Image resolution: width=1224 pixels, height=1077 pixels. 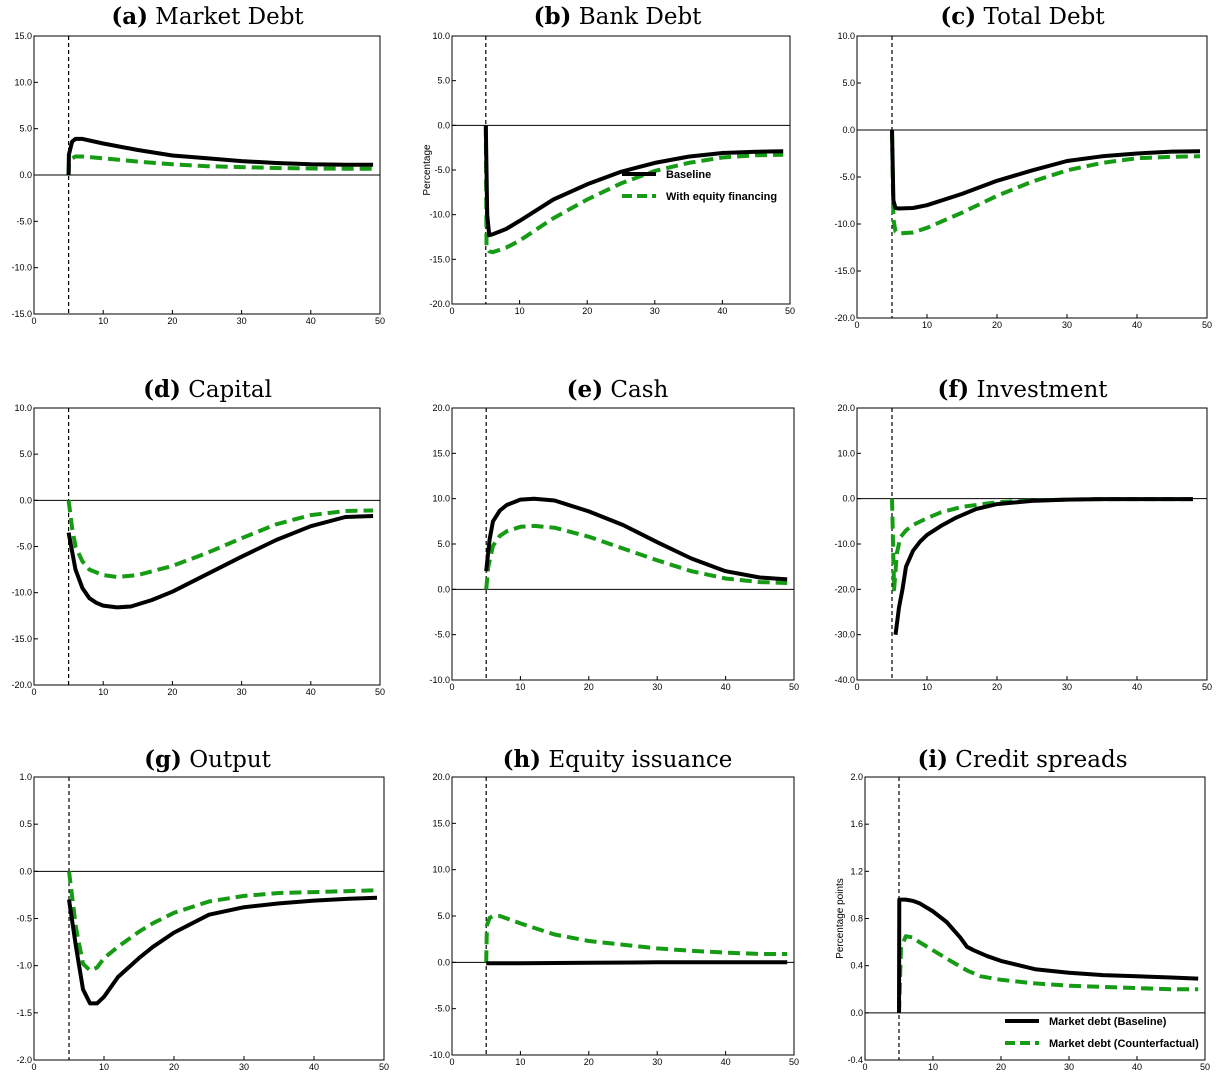 I want to click on y-tick-label: -15.0, so click(x=844, y=271).